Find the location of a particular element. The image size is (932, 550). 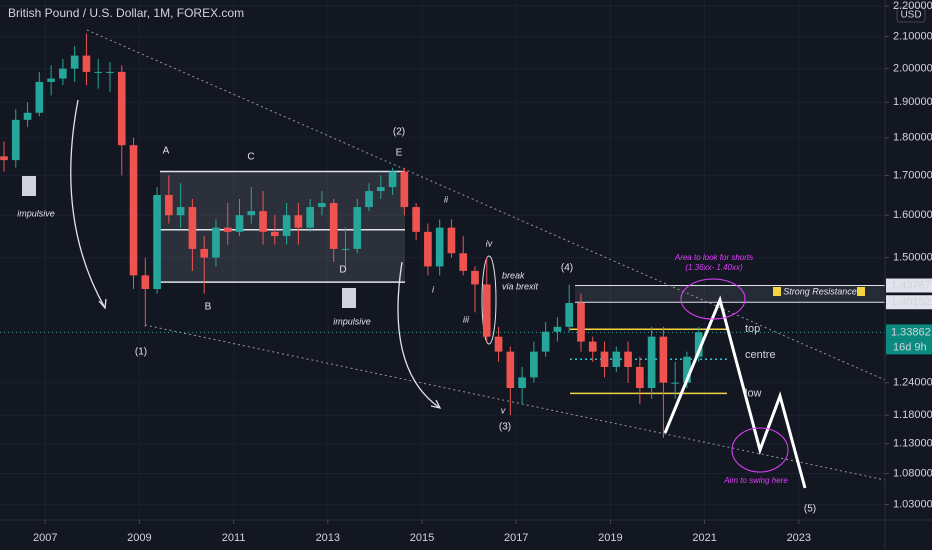

annotation: iv is located at coordinates (489, 243).